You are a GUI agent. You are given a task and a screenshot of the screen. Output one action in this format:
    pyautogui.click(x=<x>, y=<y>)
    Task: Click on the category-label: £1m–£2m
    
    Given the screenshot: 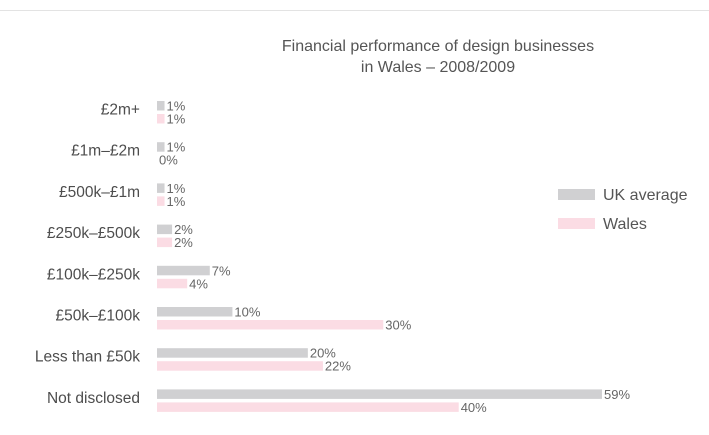 What is the action you would take?
    pyautogui.click(x=105, y=151)
    